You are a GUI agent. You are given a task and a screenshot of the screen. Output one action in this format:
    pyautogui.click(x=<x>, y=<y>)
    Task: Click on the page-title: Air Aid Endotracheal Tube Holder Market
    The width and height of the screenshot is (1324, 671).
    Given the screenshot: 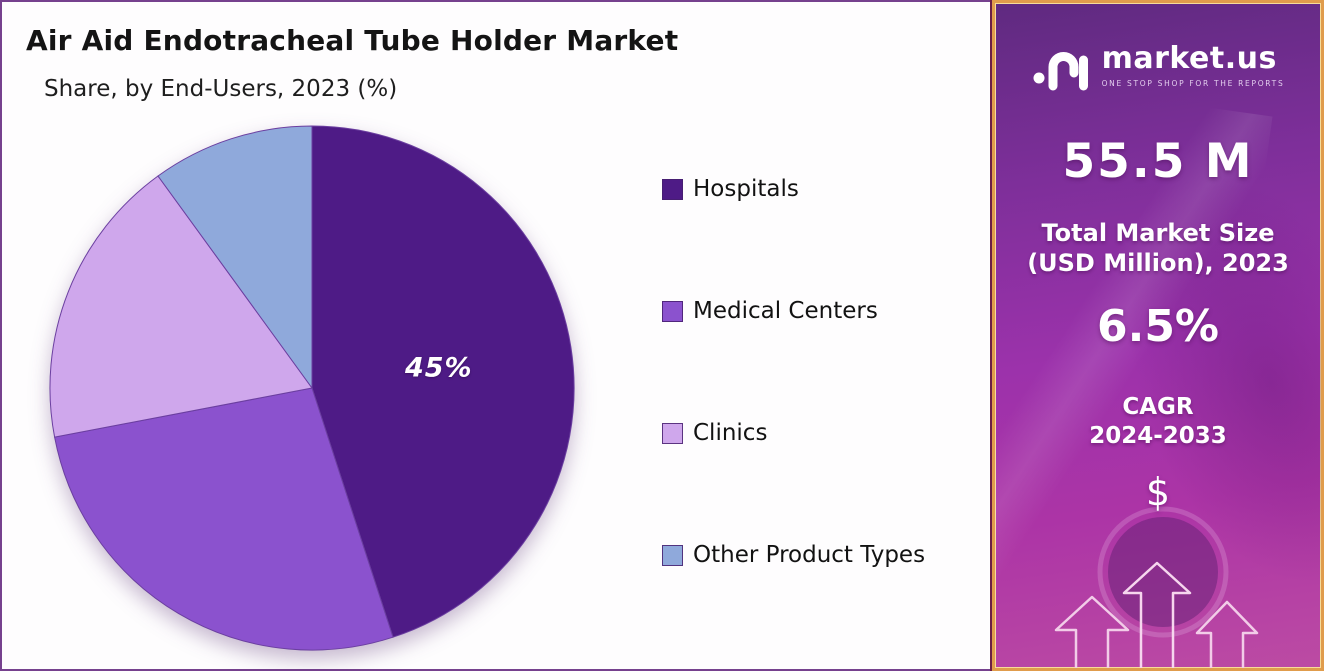 What is the action you would take?
    pyautogui.click(x=352, y=40)
    